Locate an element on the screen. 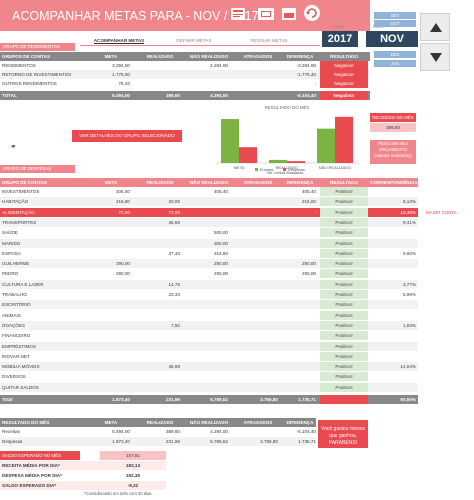 The height and width of the screenshot is (500, 474). refresh-icon is located at coordinates (312, 13).